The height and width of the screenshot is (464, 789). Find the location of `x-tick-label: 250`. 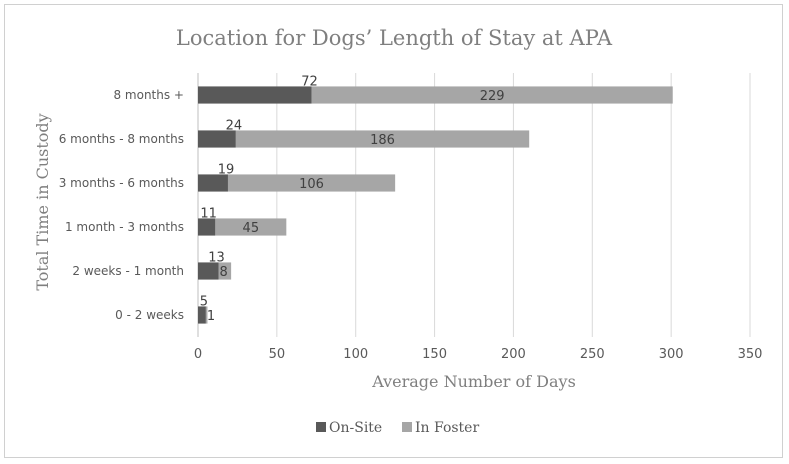

x-tick-label: 250 is located at coordinates (592, 354).